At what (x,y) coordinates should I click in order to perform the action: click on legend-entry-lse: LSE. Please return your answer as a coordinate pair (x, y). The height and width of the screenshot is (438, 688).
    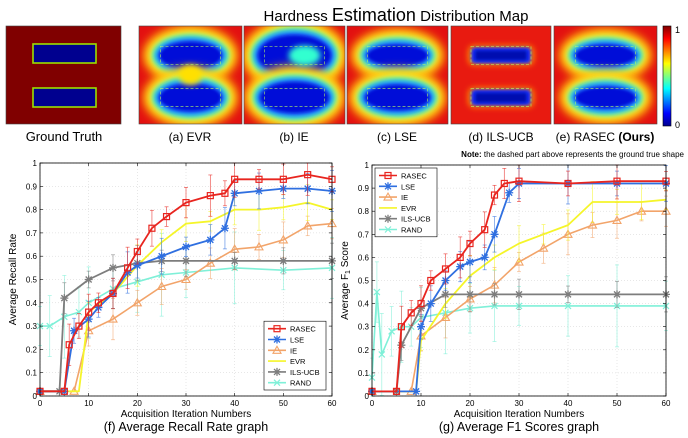
    Looking at the image, I should click on (397, 186).